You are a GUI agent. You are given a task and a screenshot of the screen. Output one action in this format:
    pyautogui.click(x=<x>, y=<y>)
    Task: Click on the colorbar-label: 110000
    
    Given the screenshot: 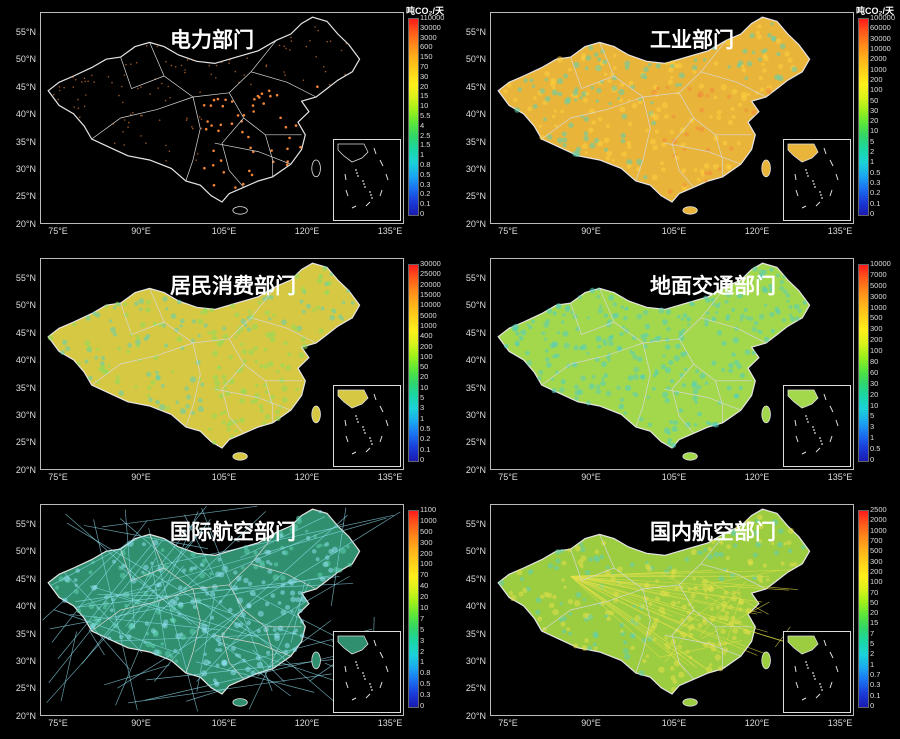 What is the action you would take?
    pyautogui.click(x=432, y=17)
    